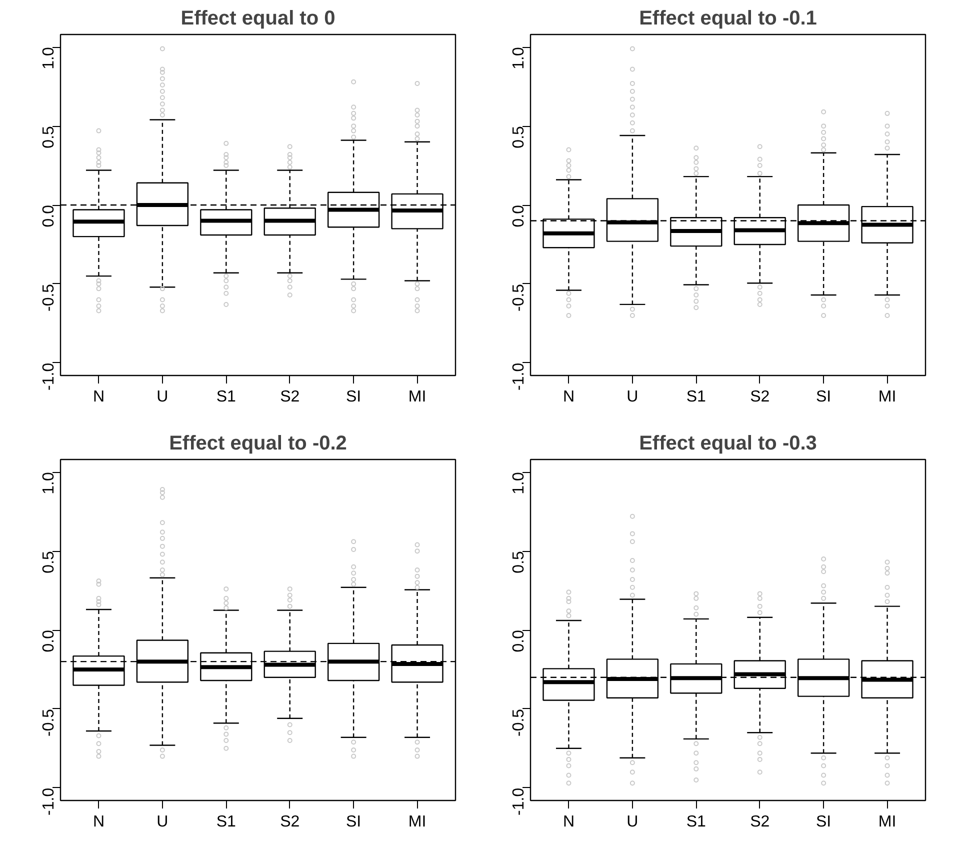  I want to click on chart-title: Effect equal to -0.3, so click(728, 443).